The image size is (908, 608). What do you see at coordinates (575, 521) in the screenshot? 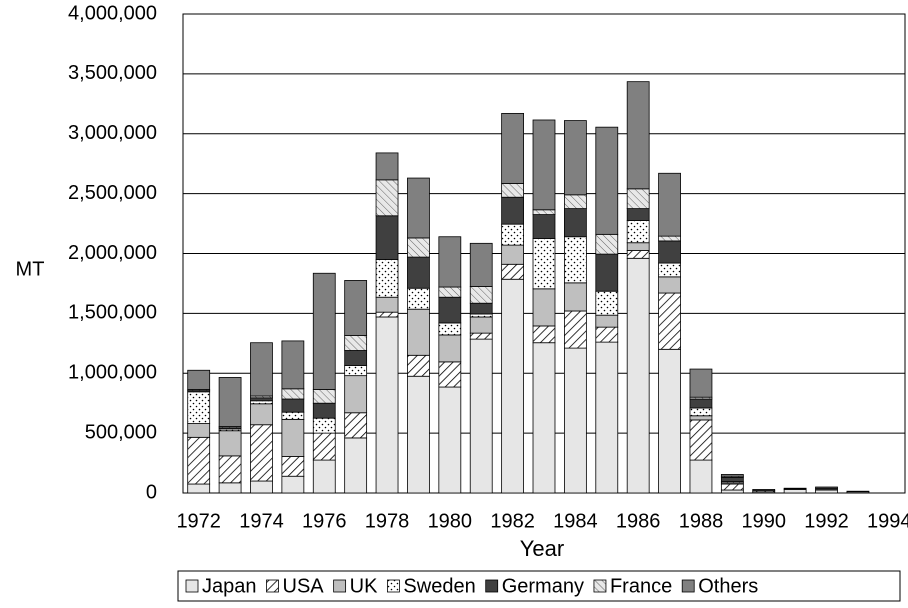
I see `x-tick-label: 1984` at bounding box center [575, 521].